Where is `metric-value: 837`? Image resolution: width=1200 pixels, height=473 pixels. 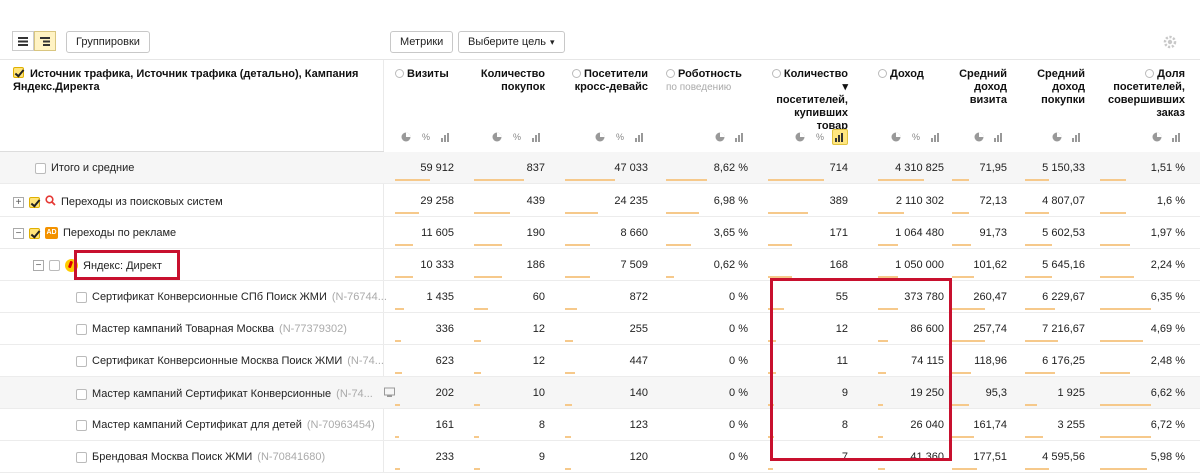
metric-value: 837 is located at coordinates (535, 168).